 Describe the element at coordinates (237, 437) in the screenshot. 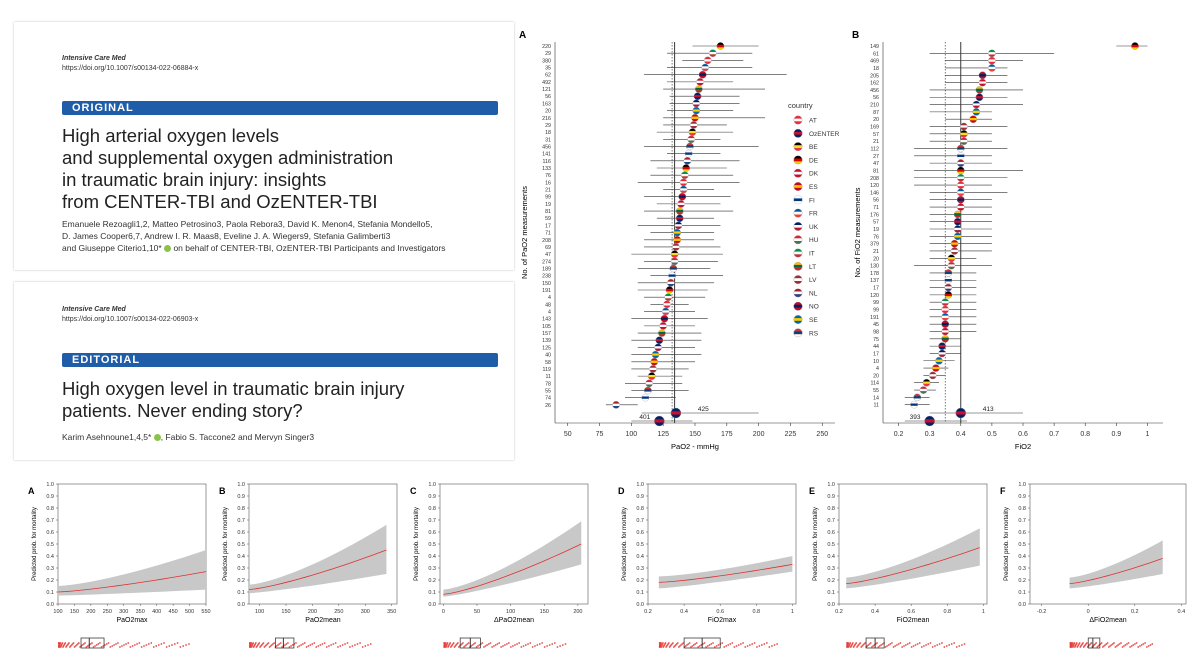

I see `author-name: , Fabio S. Taccone2 and Mervyn Singer3` at that location.